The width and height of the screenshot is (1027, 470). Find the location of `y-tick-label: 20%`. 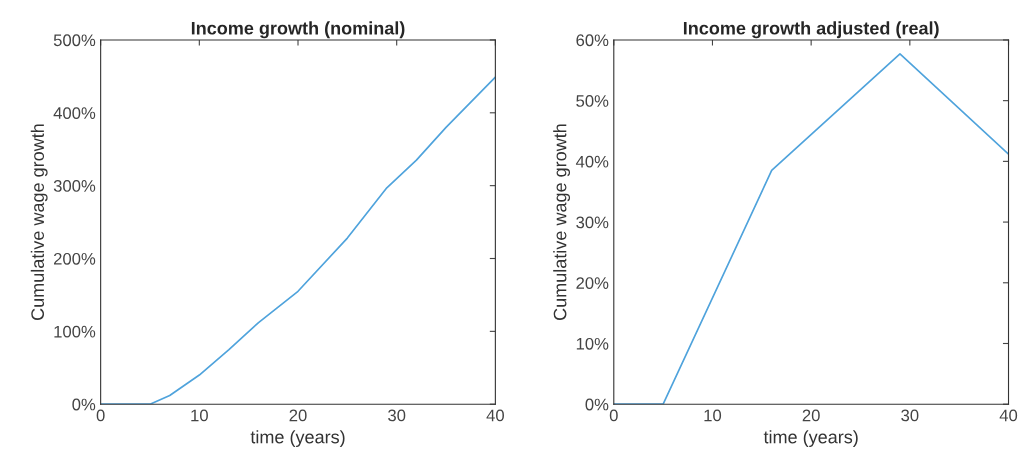

y-tick-label: 20% is located at coordinates (592, 283).